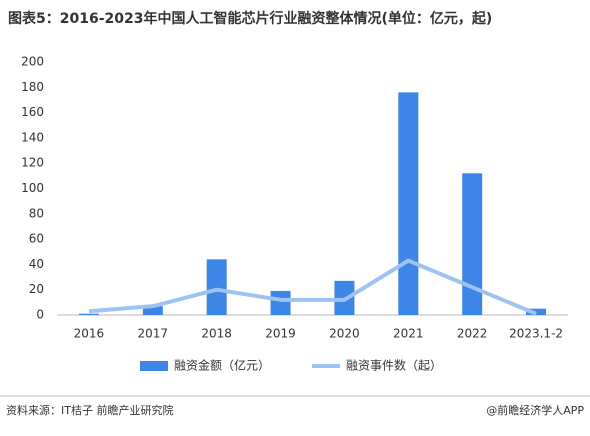 This screenshot has width=590, height=436. What do you see at coordinates (536, 334) in the screenshot?
I see `x-tick-label: 2023.1-2` at bounding box center [536, 334].